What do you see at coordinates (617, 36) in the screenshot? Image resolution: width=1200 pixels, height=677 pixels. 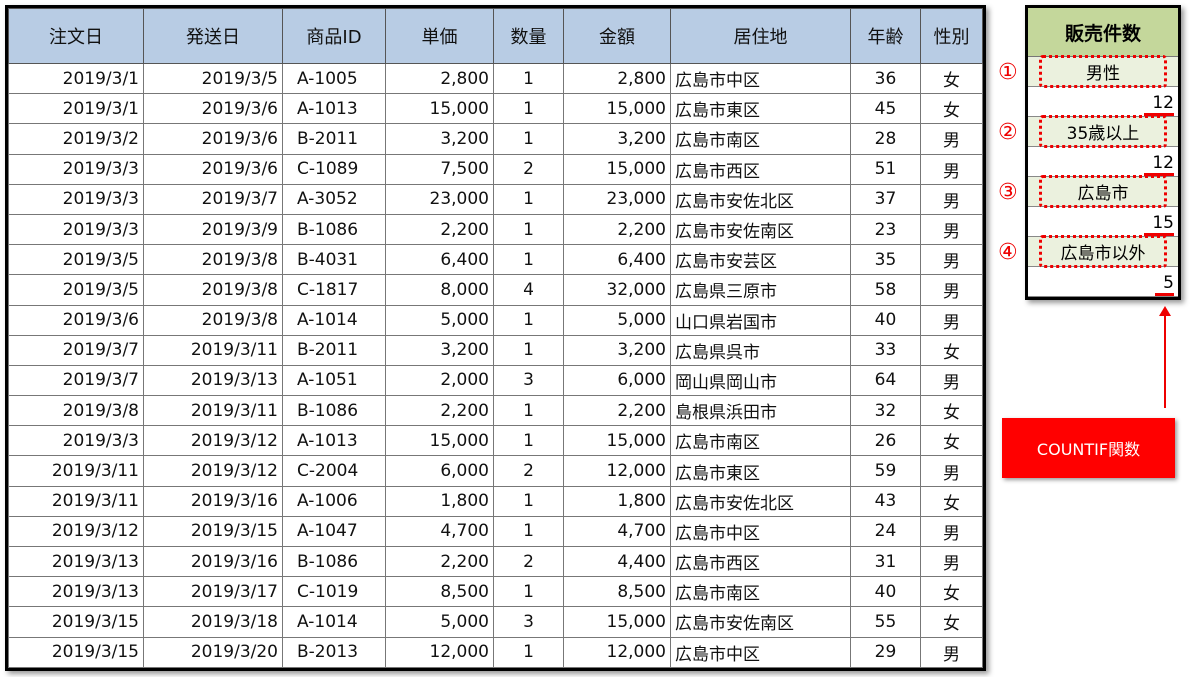 I see `column-header: 金額` at bounding box center [617, 36].